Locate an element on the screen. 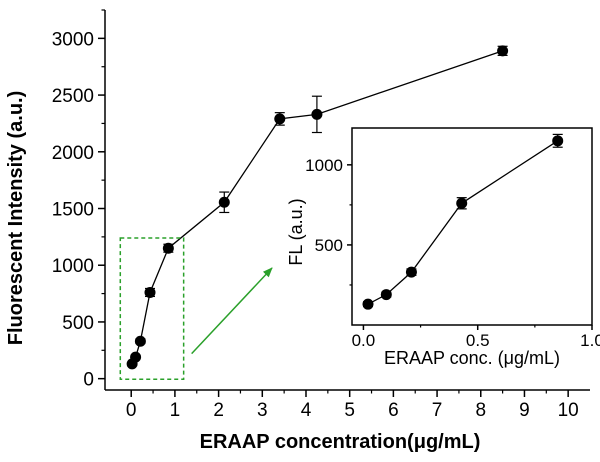  main-y-tick-label: 500 is located at coordinates (78, 323).